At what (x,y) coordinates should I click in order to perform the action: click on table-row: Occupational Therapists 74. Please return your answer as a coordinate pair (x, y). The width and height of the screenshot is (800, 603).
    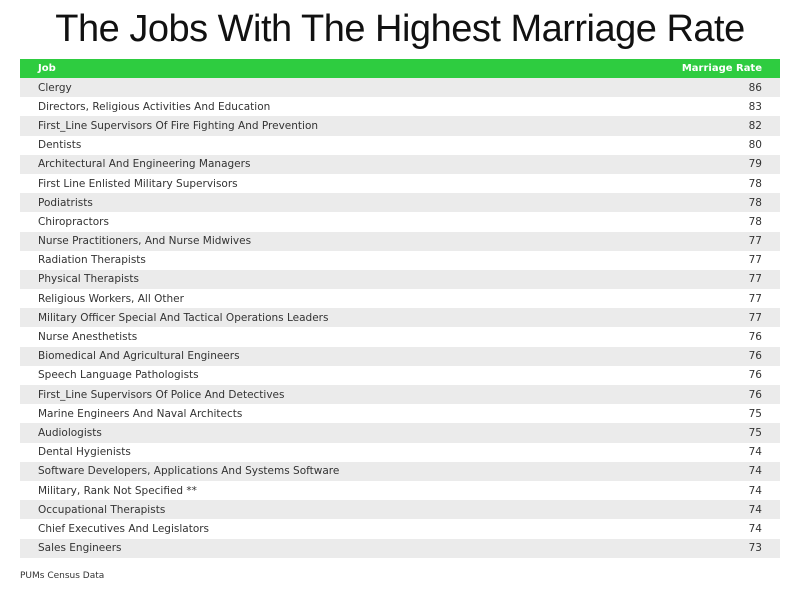
    Looking at the image, I should click on (400, 510).